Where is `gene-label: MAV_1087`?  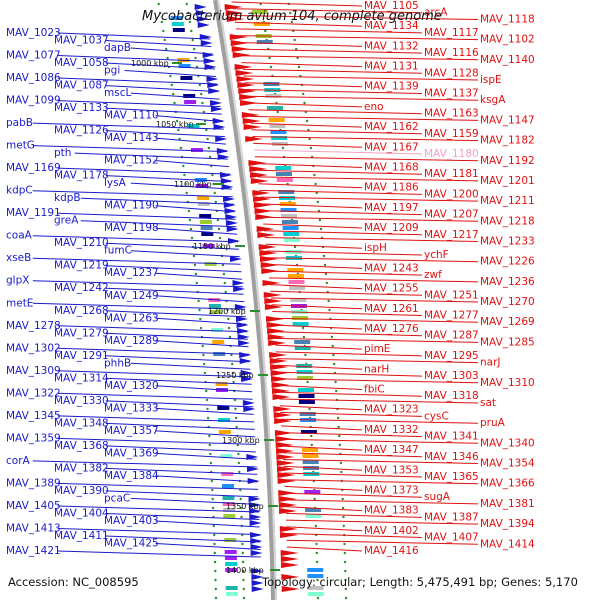 gene-label: MAV_1087 is located at coordinates (81, 86).